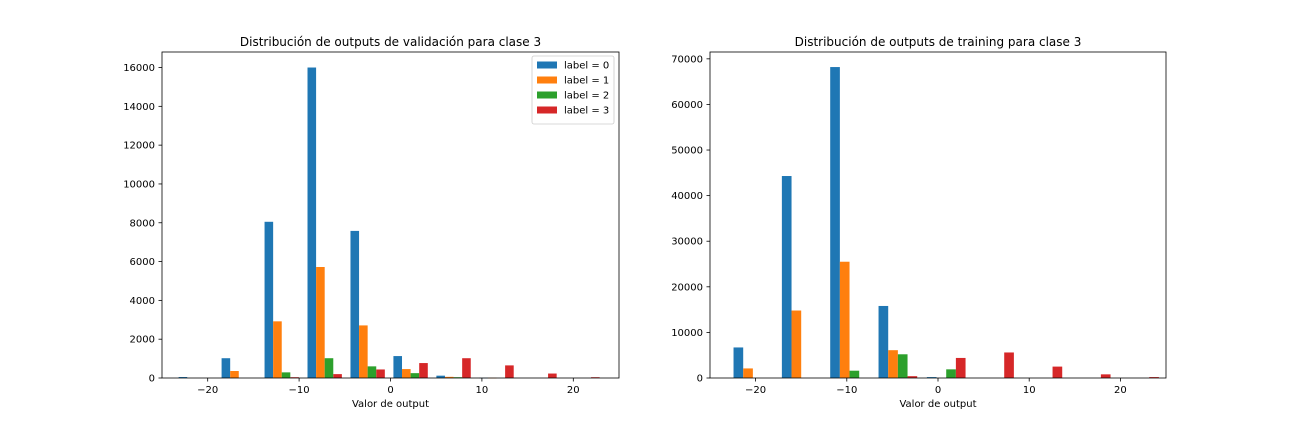 This screenshot has width=1296, height=432. What do you see at coordinates (586, 96) in the screenshot?
I see `legend-label: label = 2` at bounding box center [586, 96].